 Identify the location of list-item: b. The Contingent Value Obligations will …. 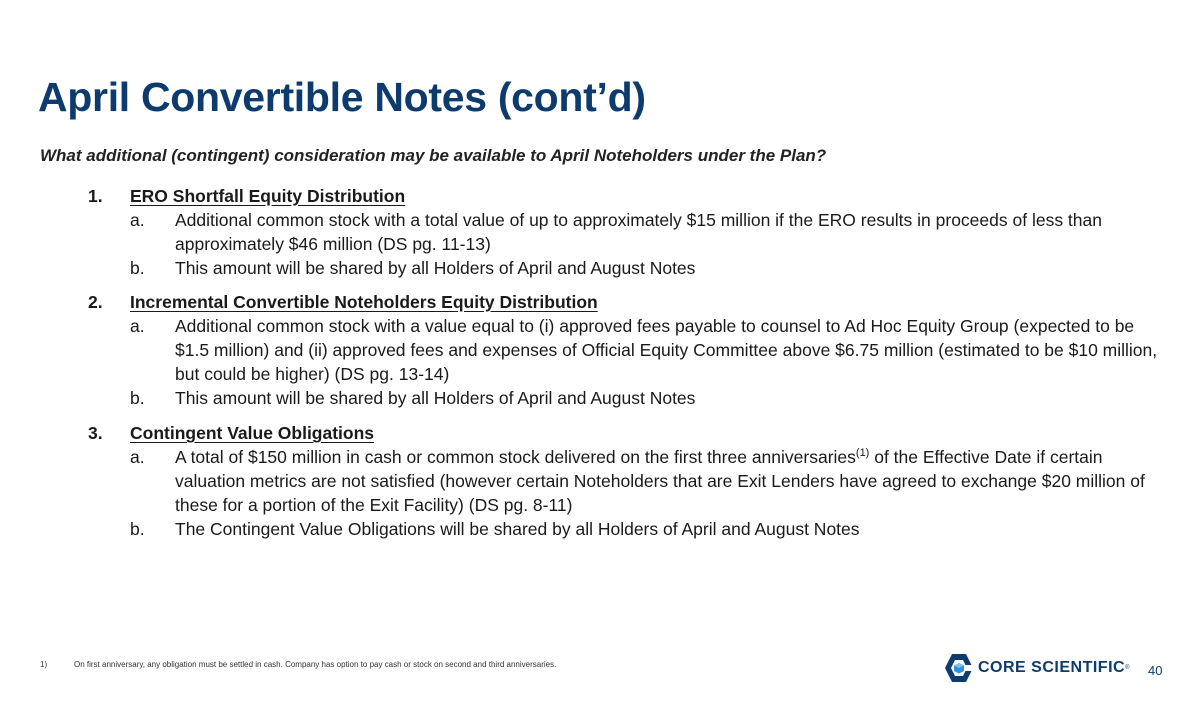
(649, 529).